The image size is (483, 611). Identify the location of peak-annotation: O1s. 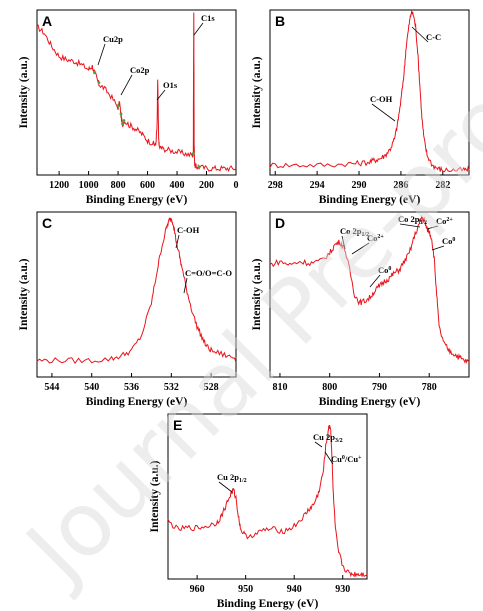
(170, 85).